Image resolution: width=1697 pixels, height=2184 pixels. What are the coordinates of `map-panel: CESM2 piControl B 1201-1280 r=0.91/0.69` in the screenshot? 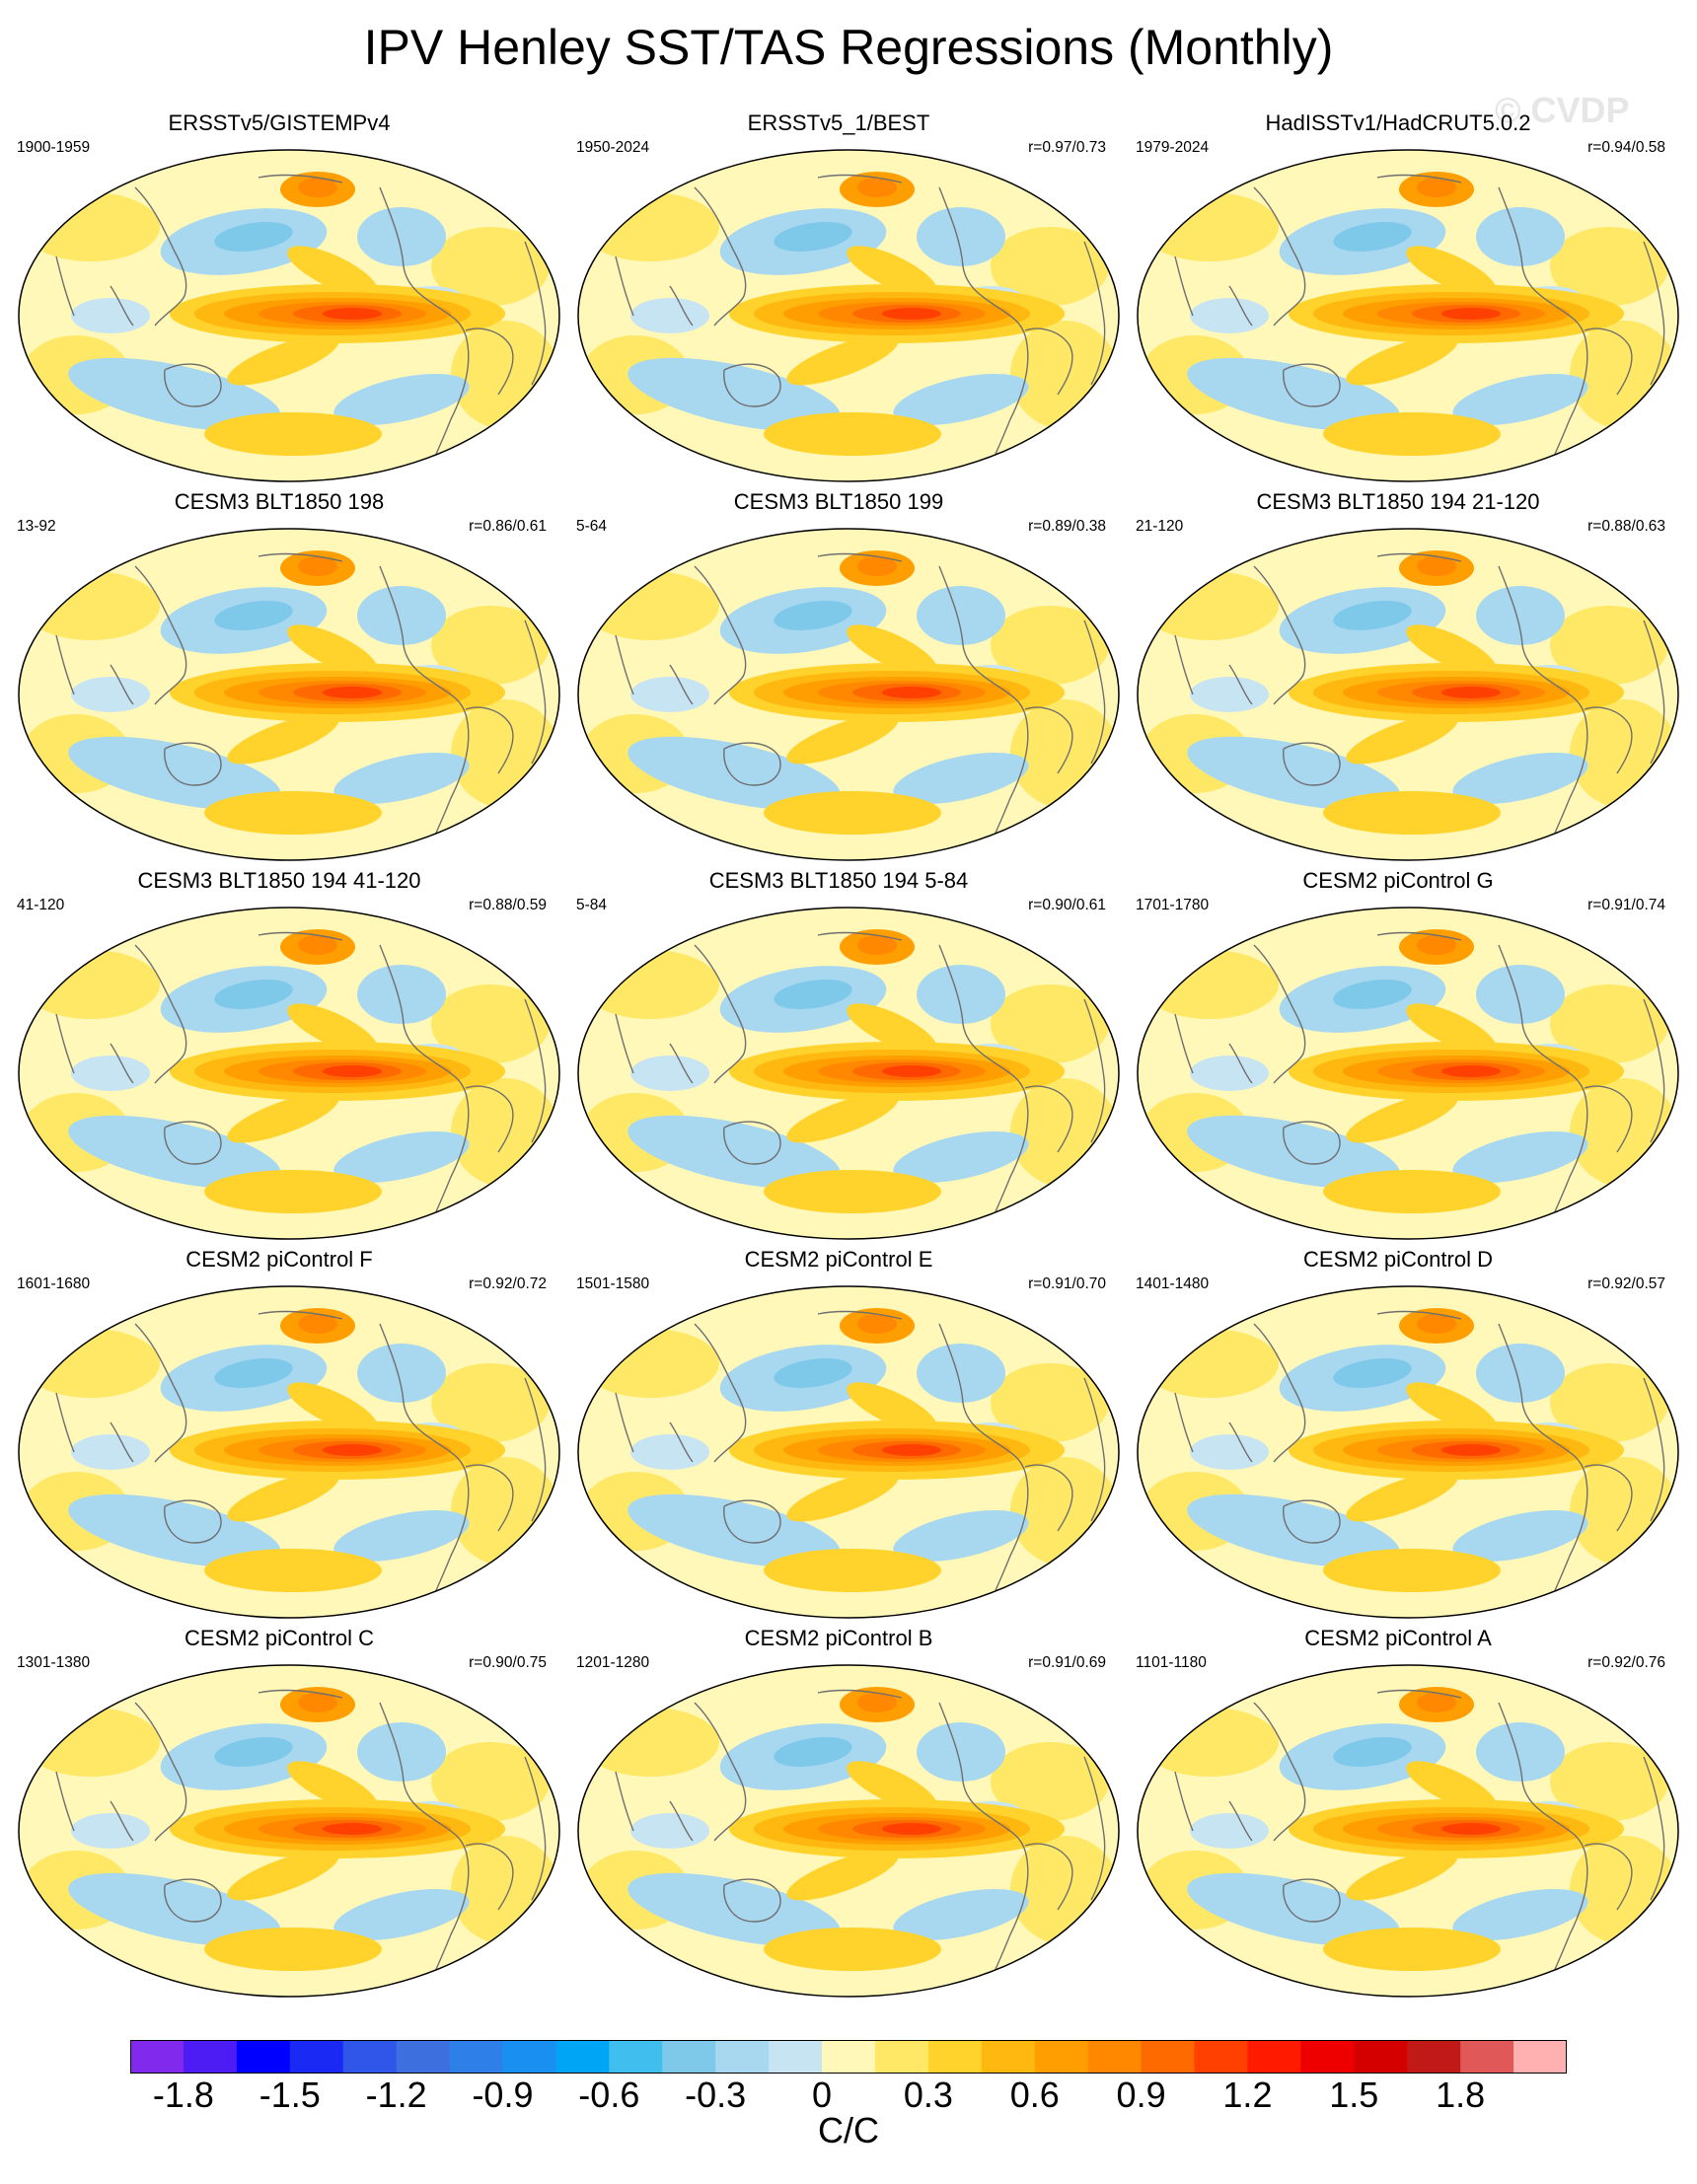 It's located at (839, 1814).